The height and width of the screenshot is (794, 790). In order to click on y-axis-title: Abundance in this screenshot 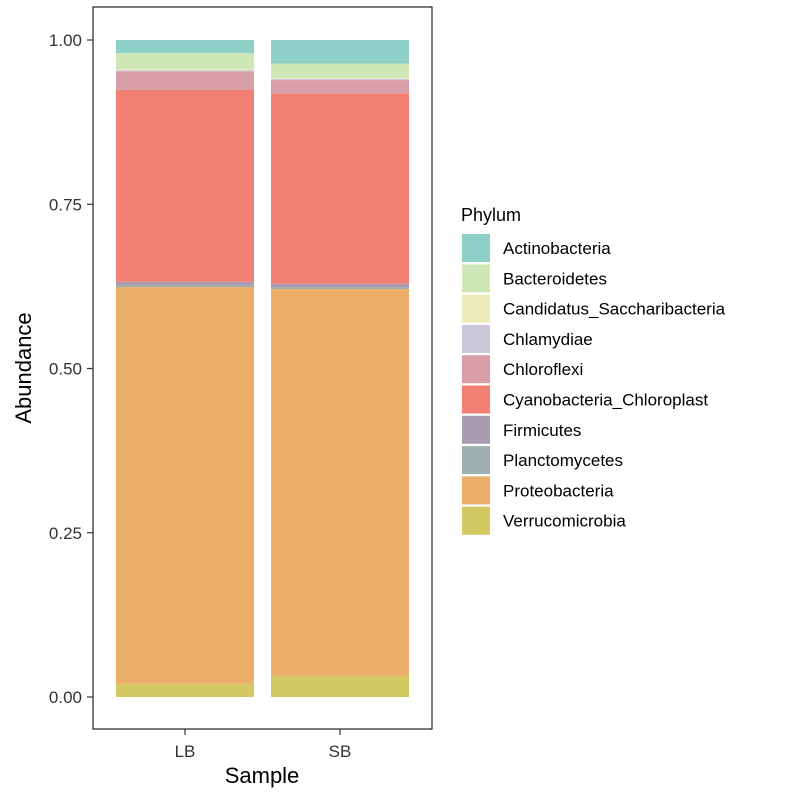, I will do `click(23, 367)`.